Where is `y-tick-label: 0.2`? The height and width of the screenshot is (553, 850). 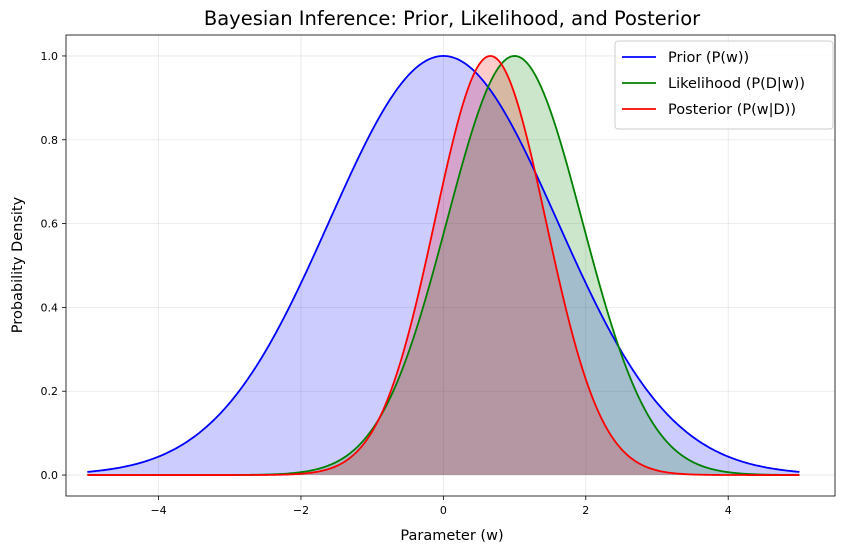 y-tick-label: 0.2 is located at coordinates (50, 391).